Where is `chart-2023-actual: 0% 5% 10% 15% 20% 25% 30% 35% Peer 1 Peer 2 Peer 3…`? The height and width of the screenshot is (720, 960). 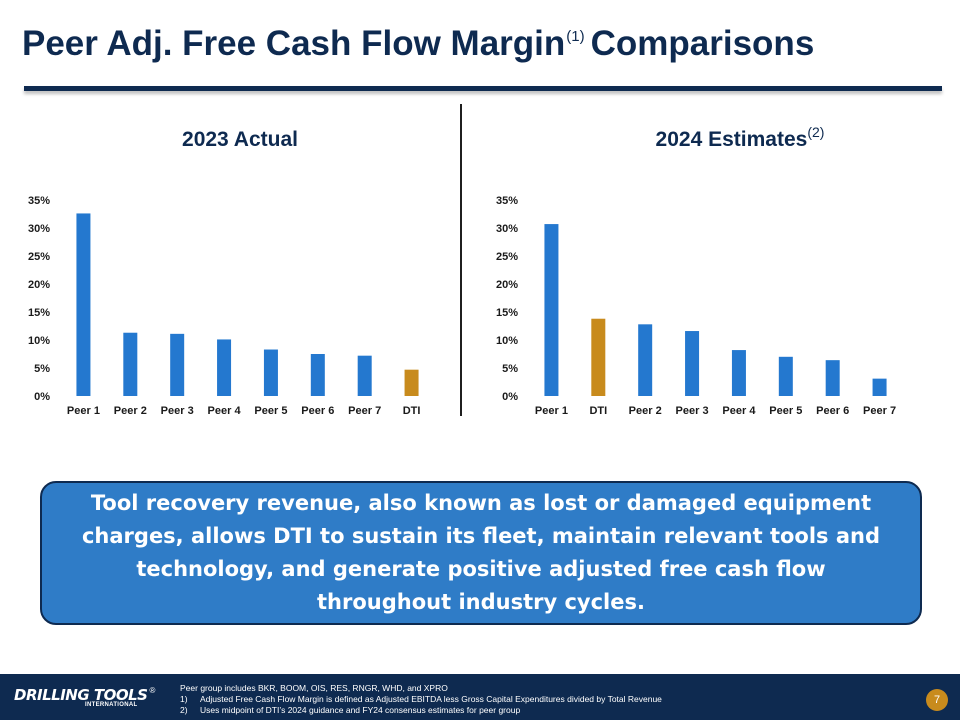 chart-2023-actual: 0% 5% 10% 15% 20% 25% 30% 35% Peer 1 Peer 2 Peer 3… is located at coordinates (224, 306).